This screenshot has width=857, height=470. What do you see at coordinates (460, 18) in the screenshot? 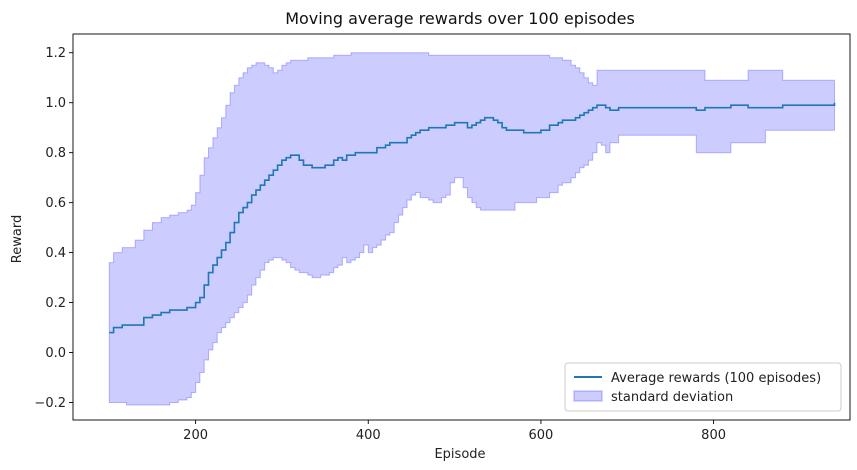
I see `chart-title: Moving average rewards over 100 episodes` at bounding box center [460, 18].